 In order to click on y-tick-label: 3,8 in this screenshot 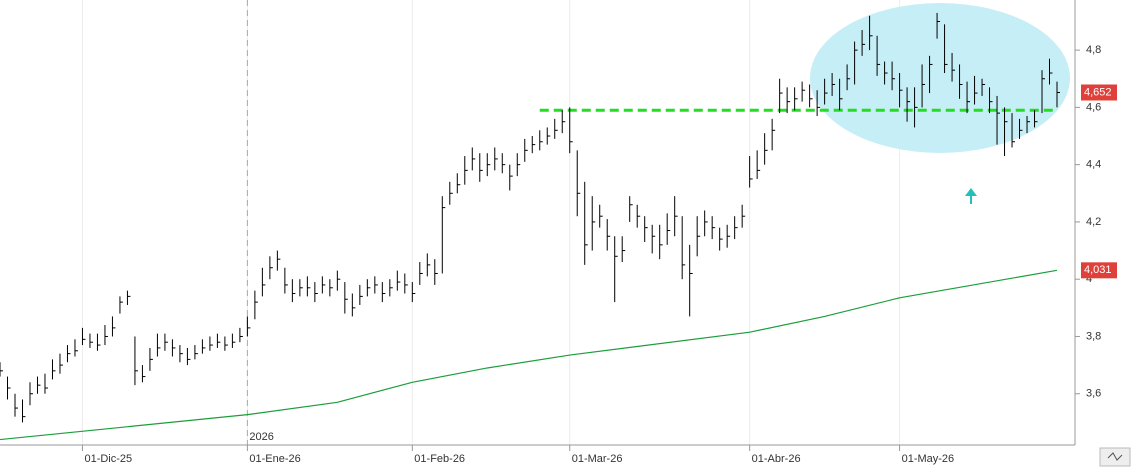, I will do `click(1093, 336)`.